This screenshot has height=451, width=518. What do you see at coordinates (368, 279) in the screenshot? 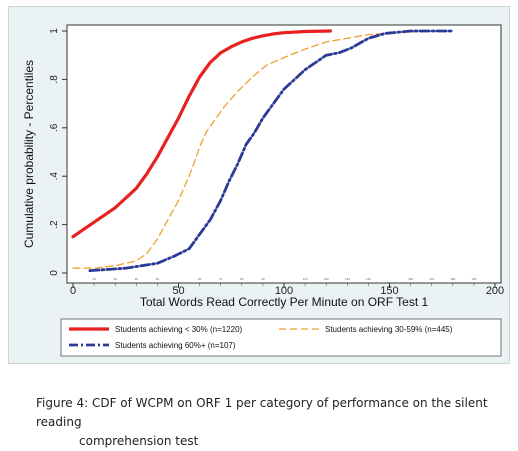
I see `x-minor-tick-label: 140` at bounding box center [368, 279].